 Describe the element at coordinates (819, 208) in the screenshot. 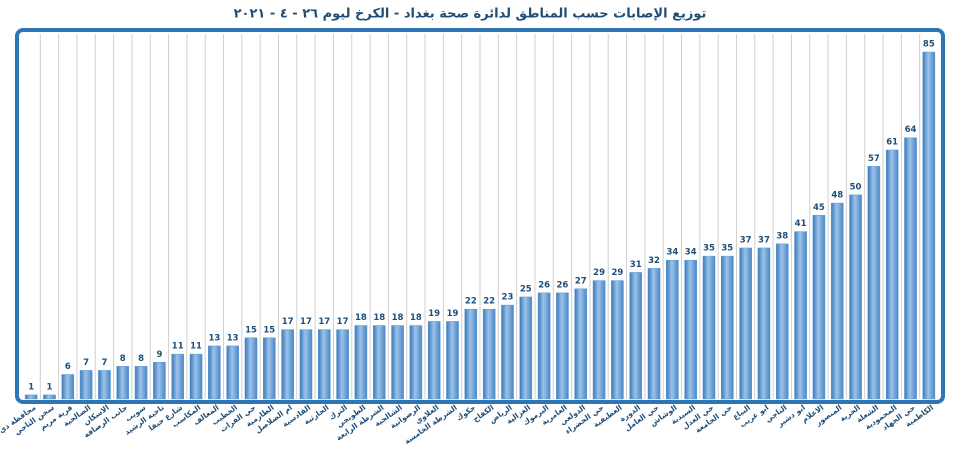

I see `value-label: 45` at that location.